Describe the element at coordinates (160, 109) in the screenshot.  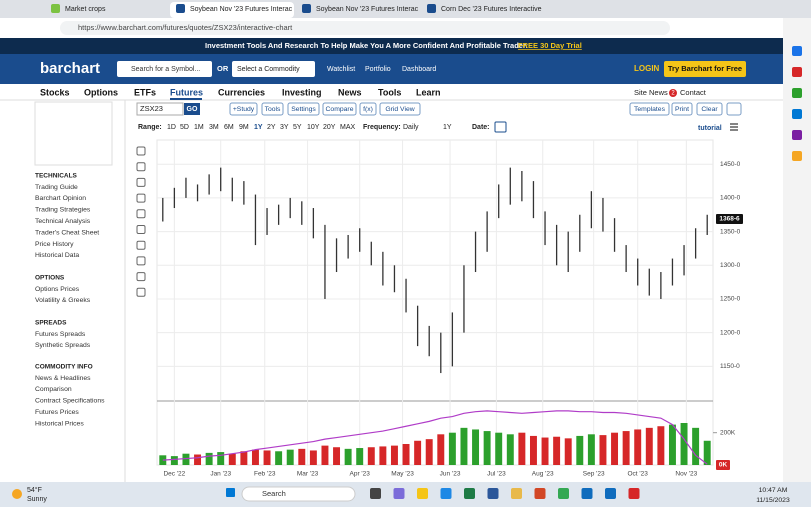
I see `symbol-input` at that location.